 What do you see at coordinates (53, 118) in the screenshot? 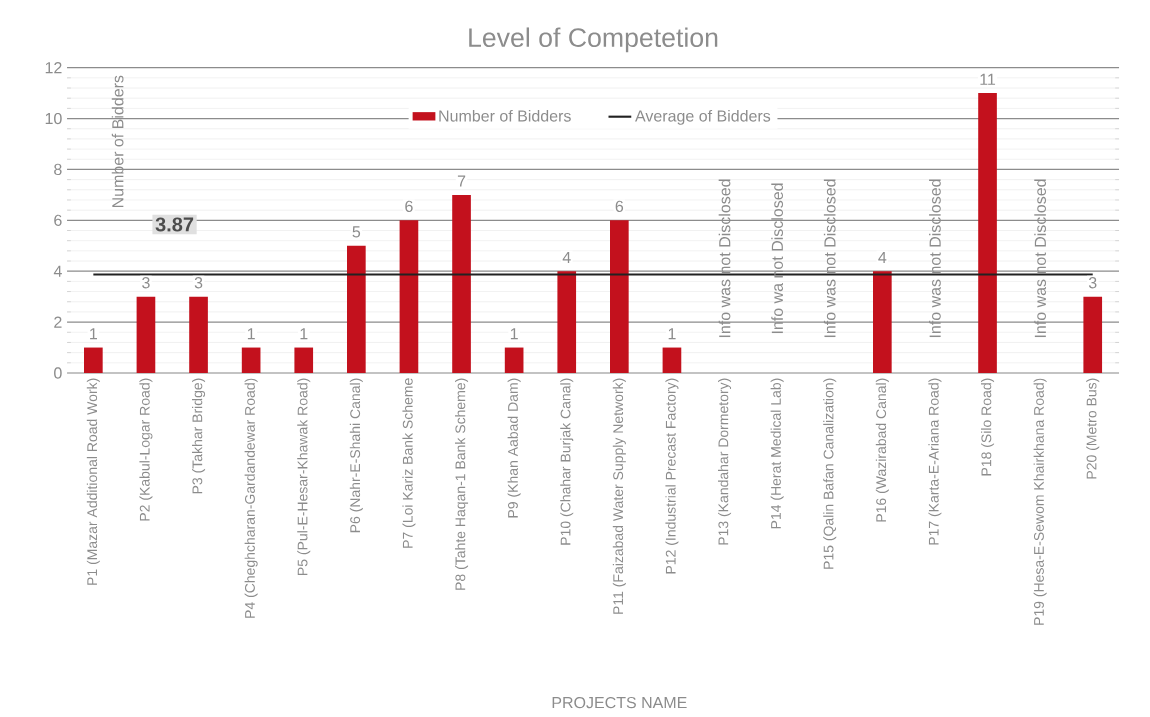
I see `y-tick-label: 10` at bounding box center [53, 118].